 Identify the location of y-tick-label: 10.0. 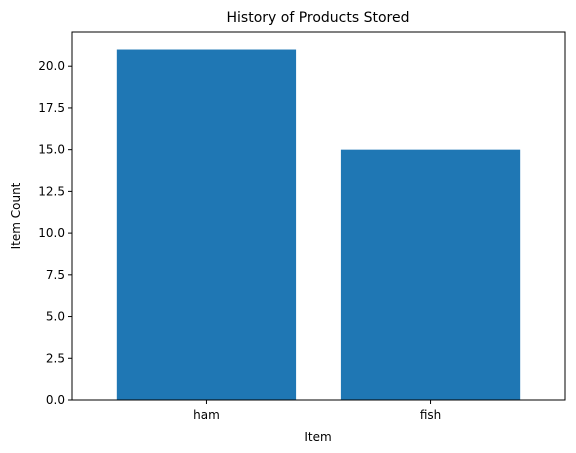
(51, 233).